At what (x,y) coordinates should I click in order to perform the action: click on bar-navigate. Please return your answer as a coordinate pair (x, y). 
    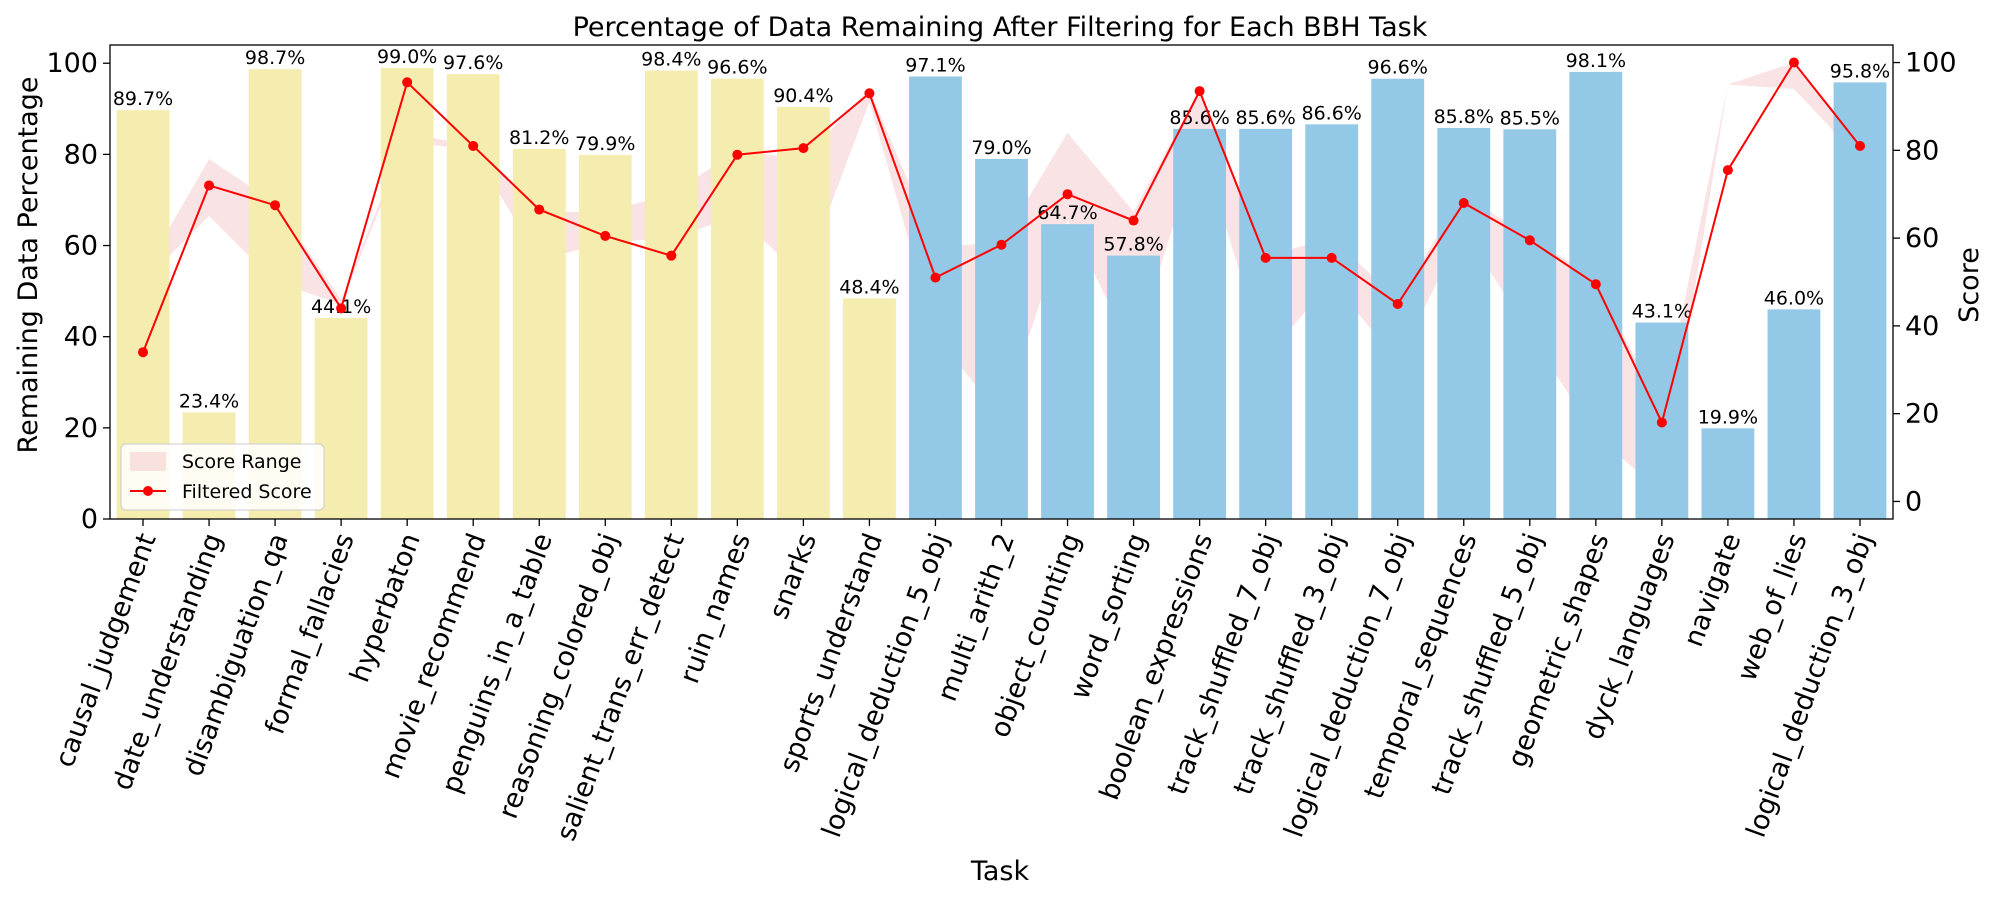
    Looking at the image, I should click on (1728, 473).